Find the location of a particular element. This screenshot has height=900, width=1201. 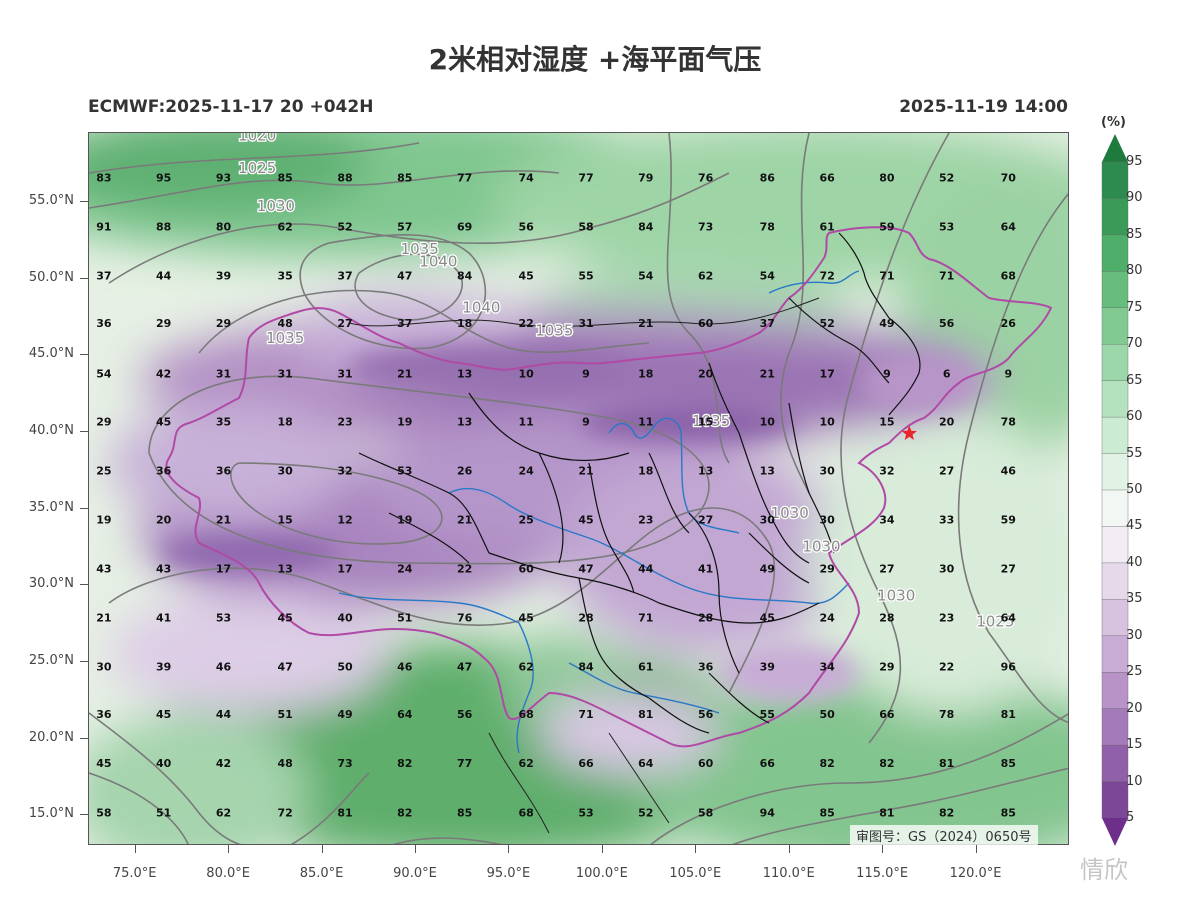

latitude-label: 35.0°N is located at coordinates (51, 507).